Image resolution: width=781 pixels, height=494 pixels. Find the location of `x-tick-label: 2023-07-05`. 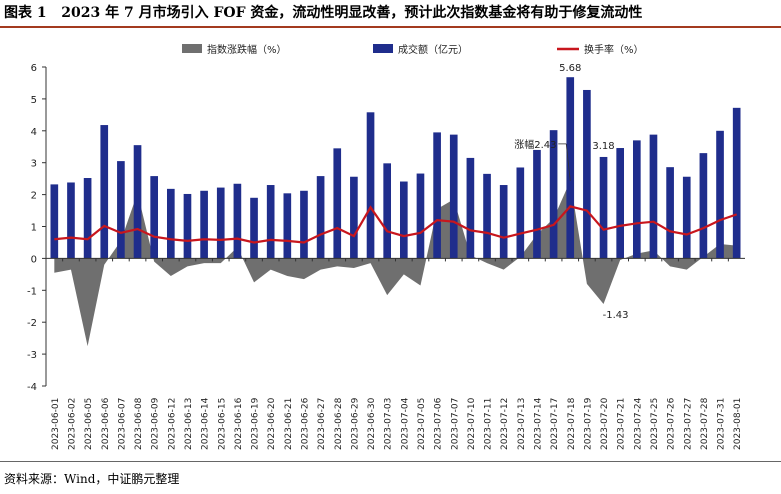

x-tick-label: 2023-07-05 is located at coordinates (422, 424).